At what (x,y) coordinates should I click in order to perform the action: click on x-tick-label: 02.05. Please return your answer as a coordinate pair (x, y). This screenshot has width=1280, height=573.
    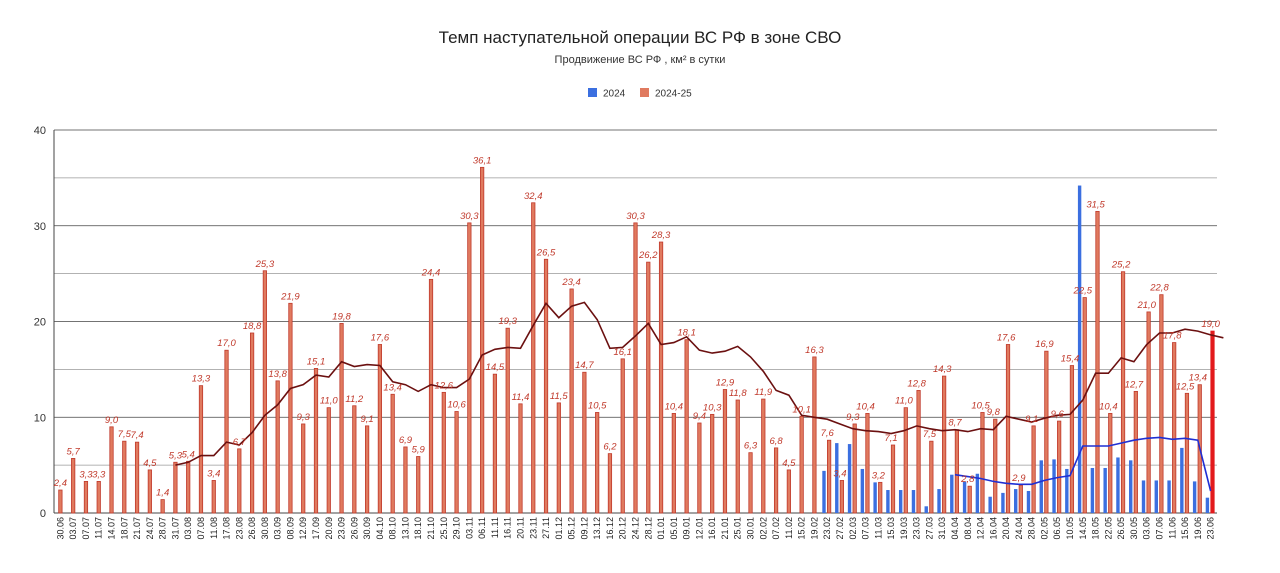
    Looking at the image, I should click on (1044, 528).